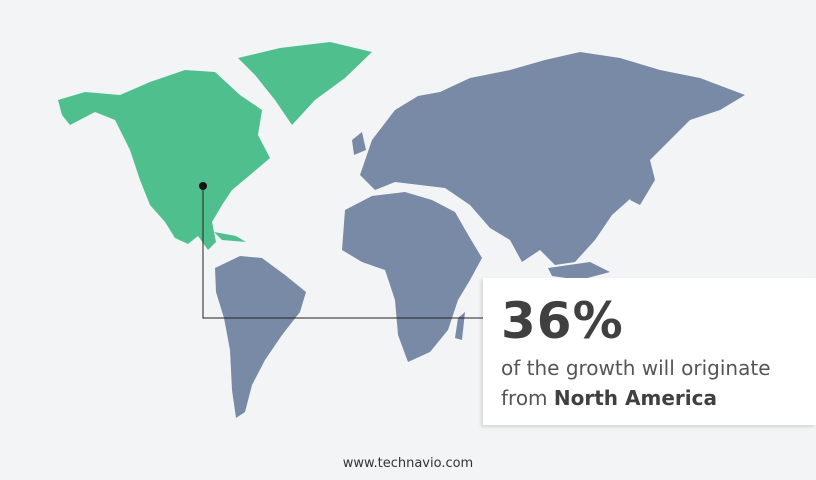  I want to click on callout-line-2: from North America, so click(609, 398).